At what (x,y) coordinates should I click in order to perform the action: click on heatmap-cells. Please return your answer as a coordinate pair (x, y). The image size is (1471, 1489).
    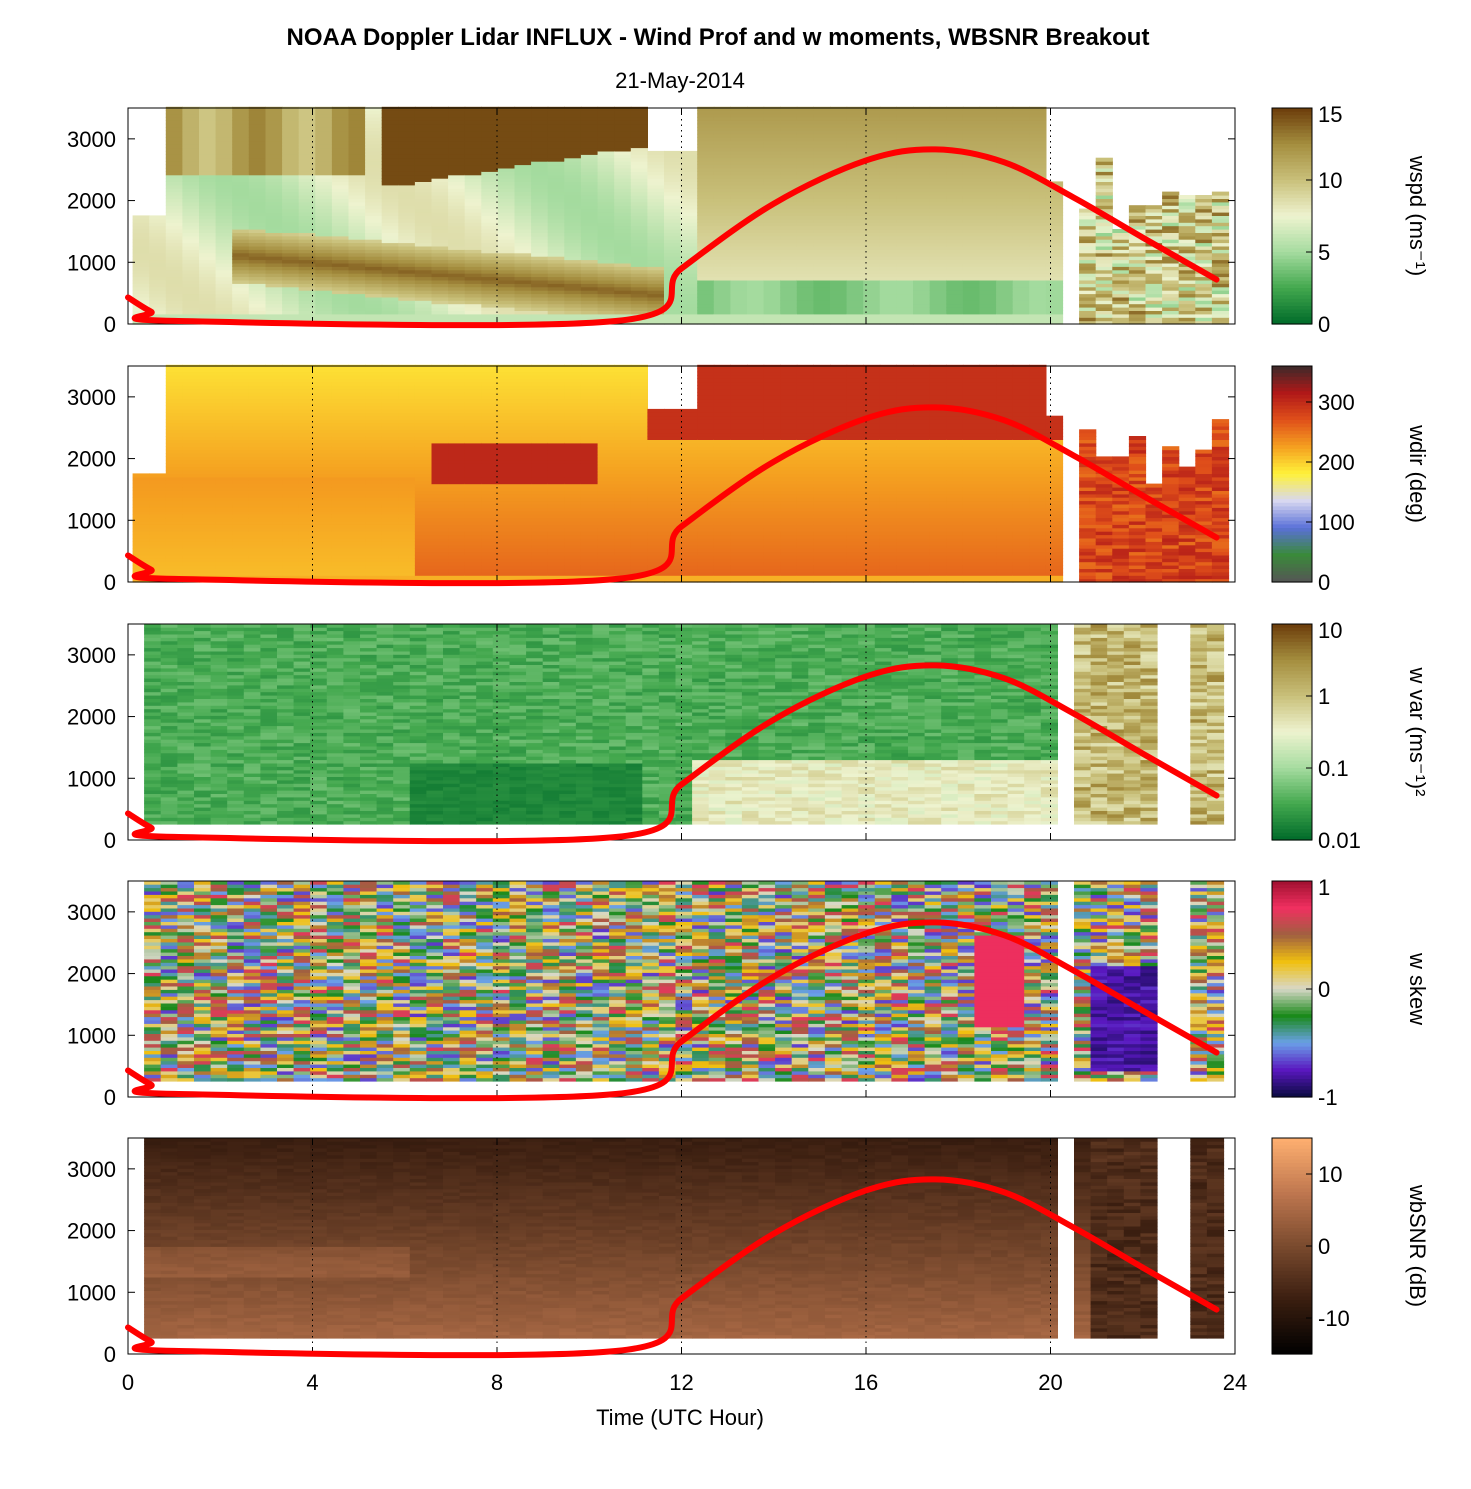
    Looking at the image, I should click on (681, 215).